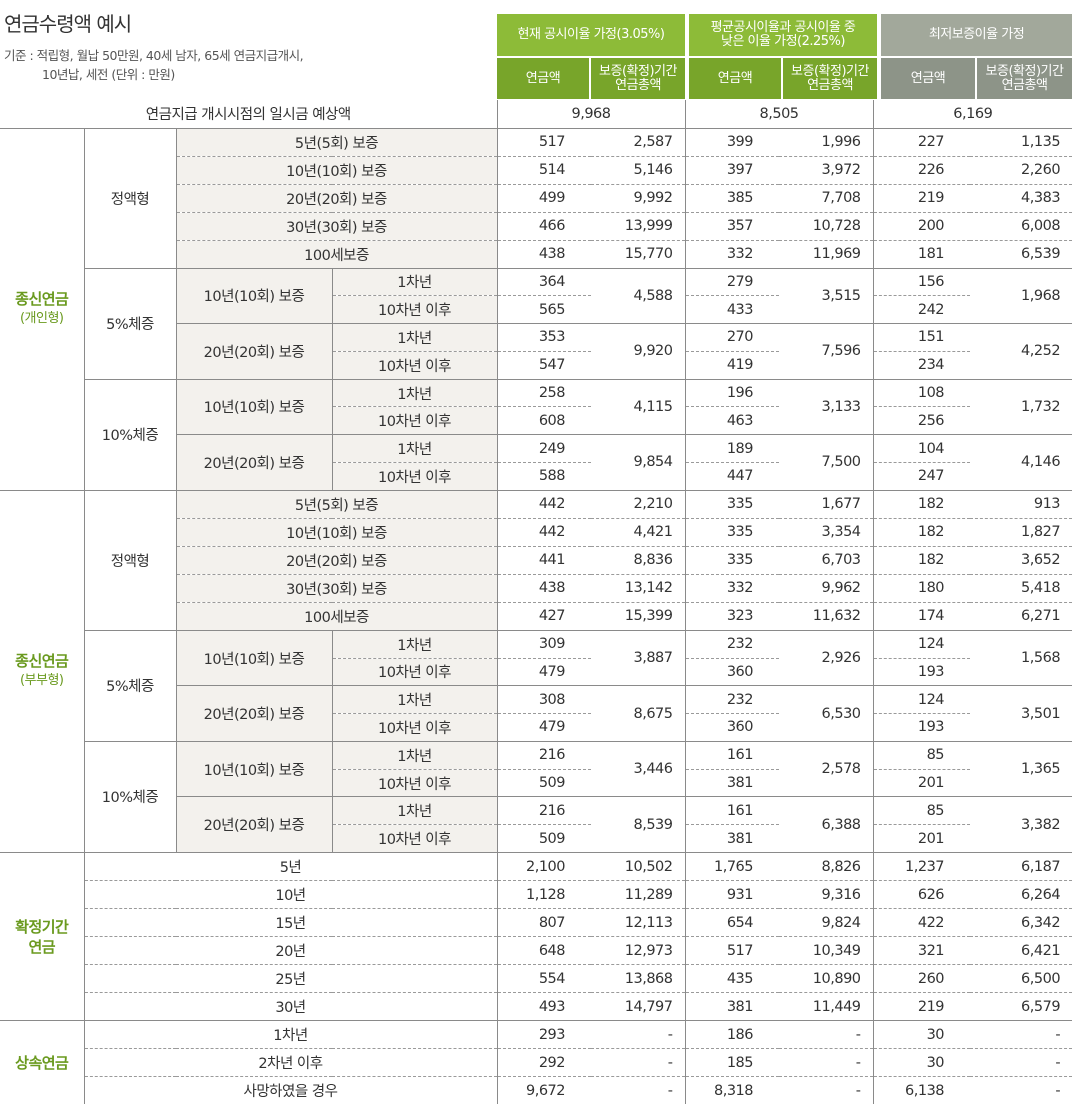  What do you see at coordinates (826, 616) in the screenshot?
I see `total-amount: 11,632` at bounding box center [826, 616].